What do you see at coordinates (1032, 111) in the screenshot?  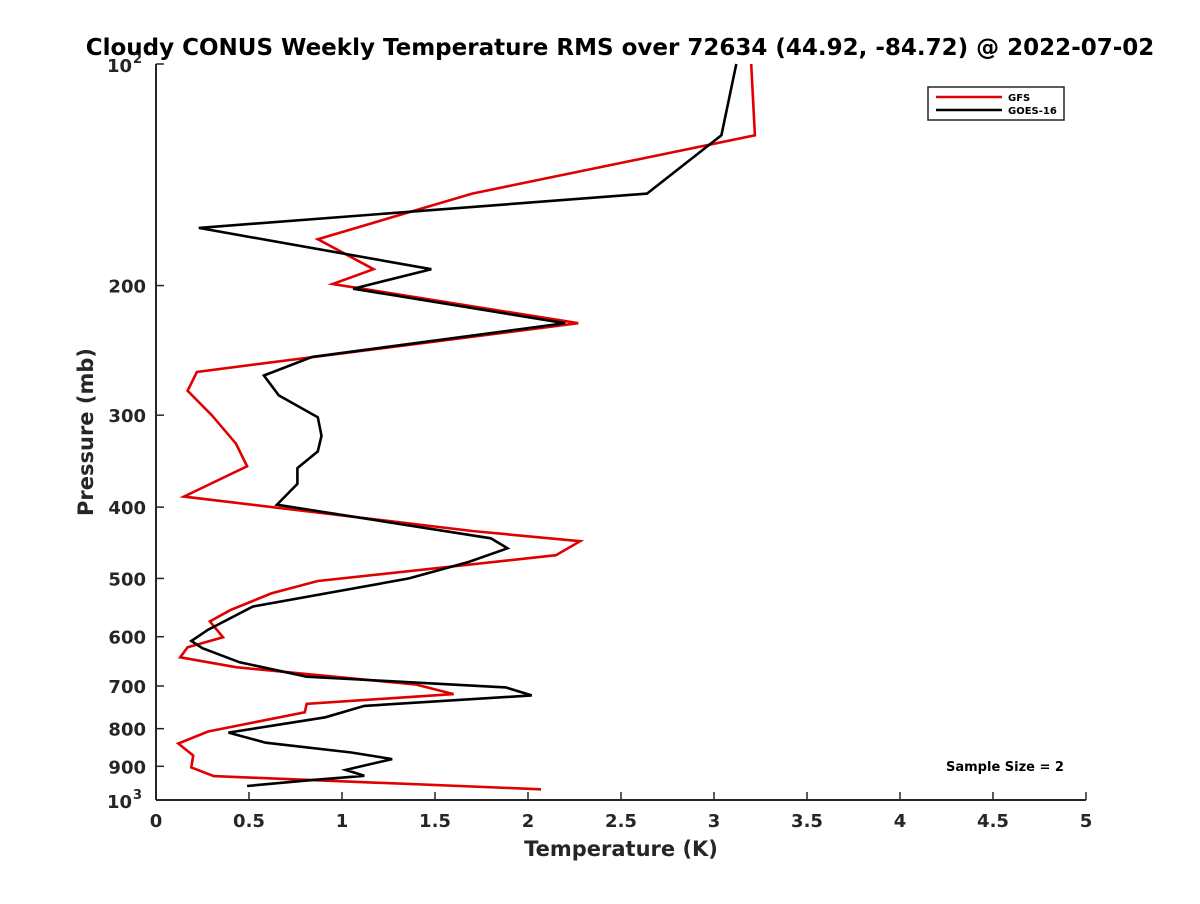 I see `legend-label-goes16: GOES-16` at bounding box center [1032, 111].